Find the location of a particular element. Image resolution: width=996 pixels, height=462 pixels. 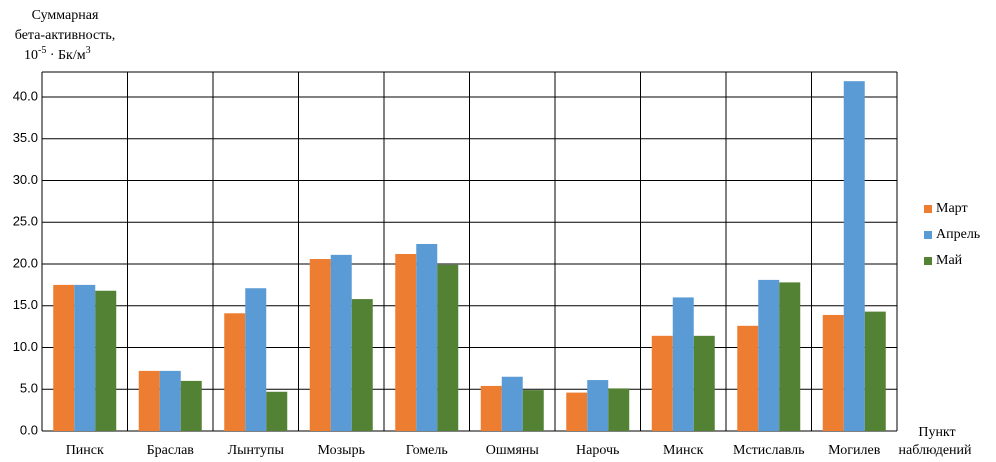

legend-label: Март is located at coordinates (952, 208).